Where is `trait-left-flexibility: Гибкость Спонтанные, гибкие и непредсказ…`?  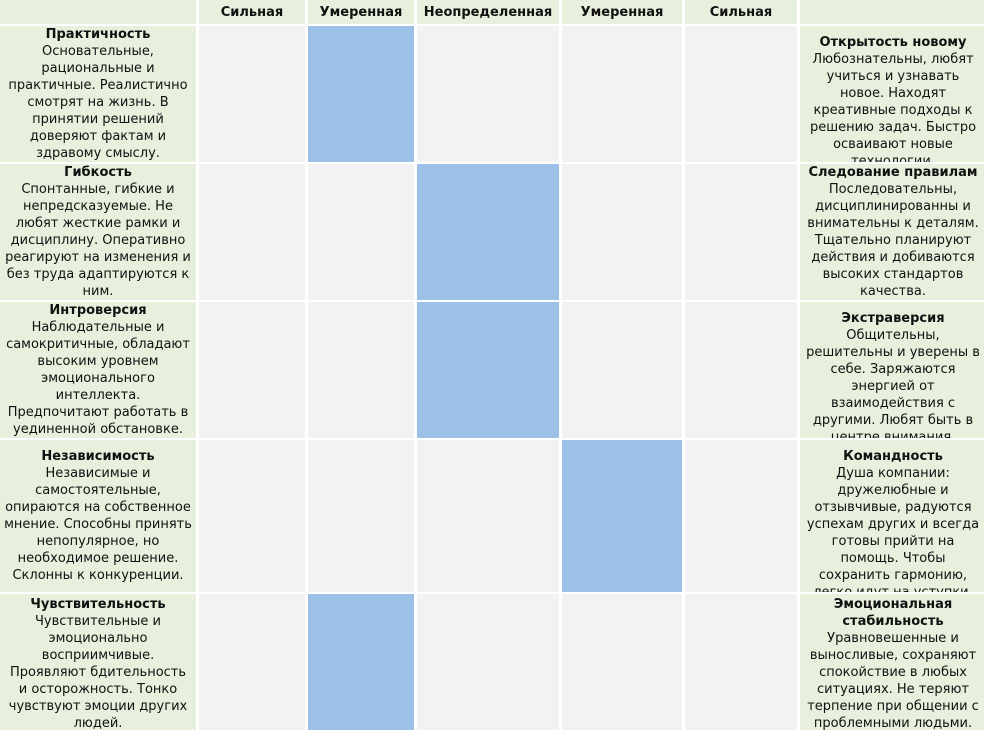 trait-left-flexibility: Гибкость Спонтанные, гибкие и непредсказ… is located at coordinates (98, 232).